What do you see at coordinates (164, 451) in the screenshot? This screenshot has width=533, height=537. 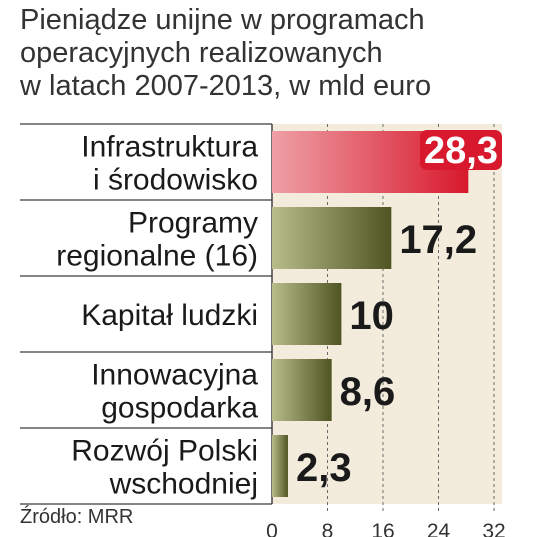 I see `category-label: Rozwój Polski` at bounding box center [164, 451].